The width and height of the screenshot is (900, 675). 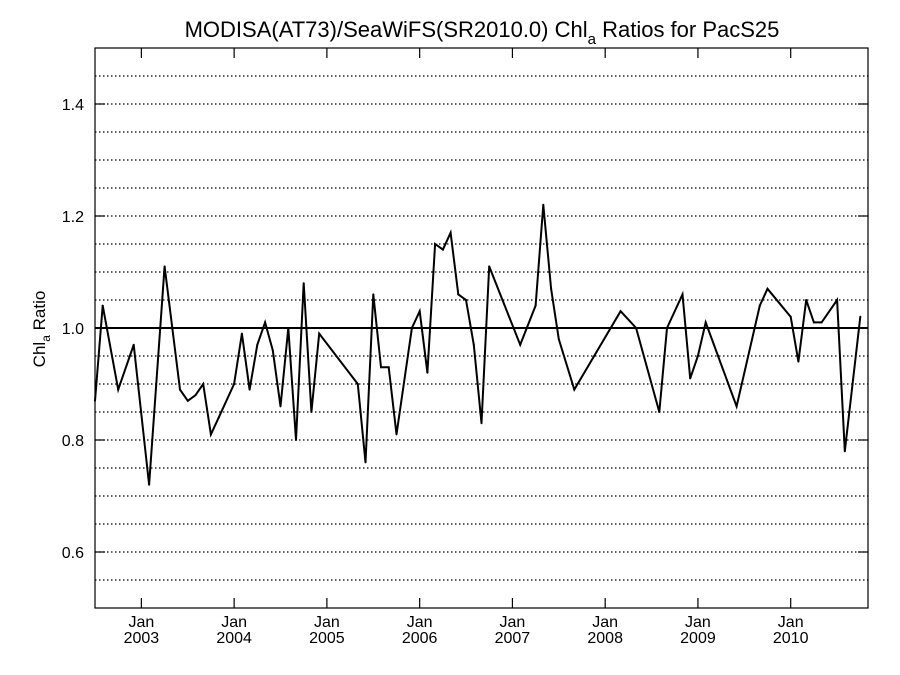 I want to click on y-tick-label: 1.2, so click(x=73, y=217).